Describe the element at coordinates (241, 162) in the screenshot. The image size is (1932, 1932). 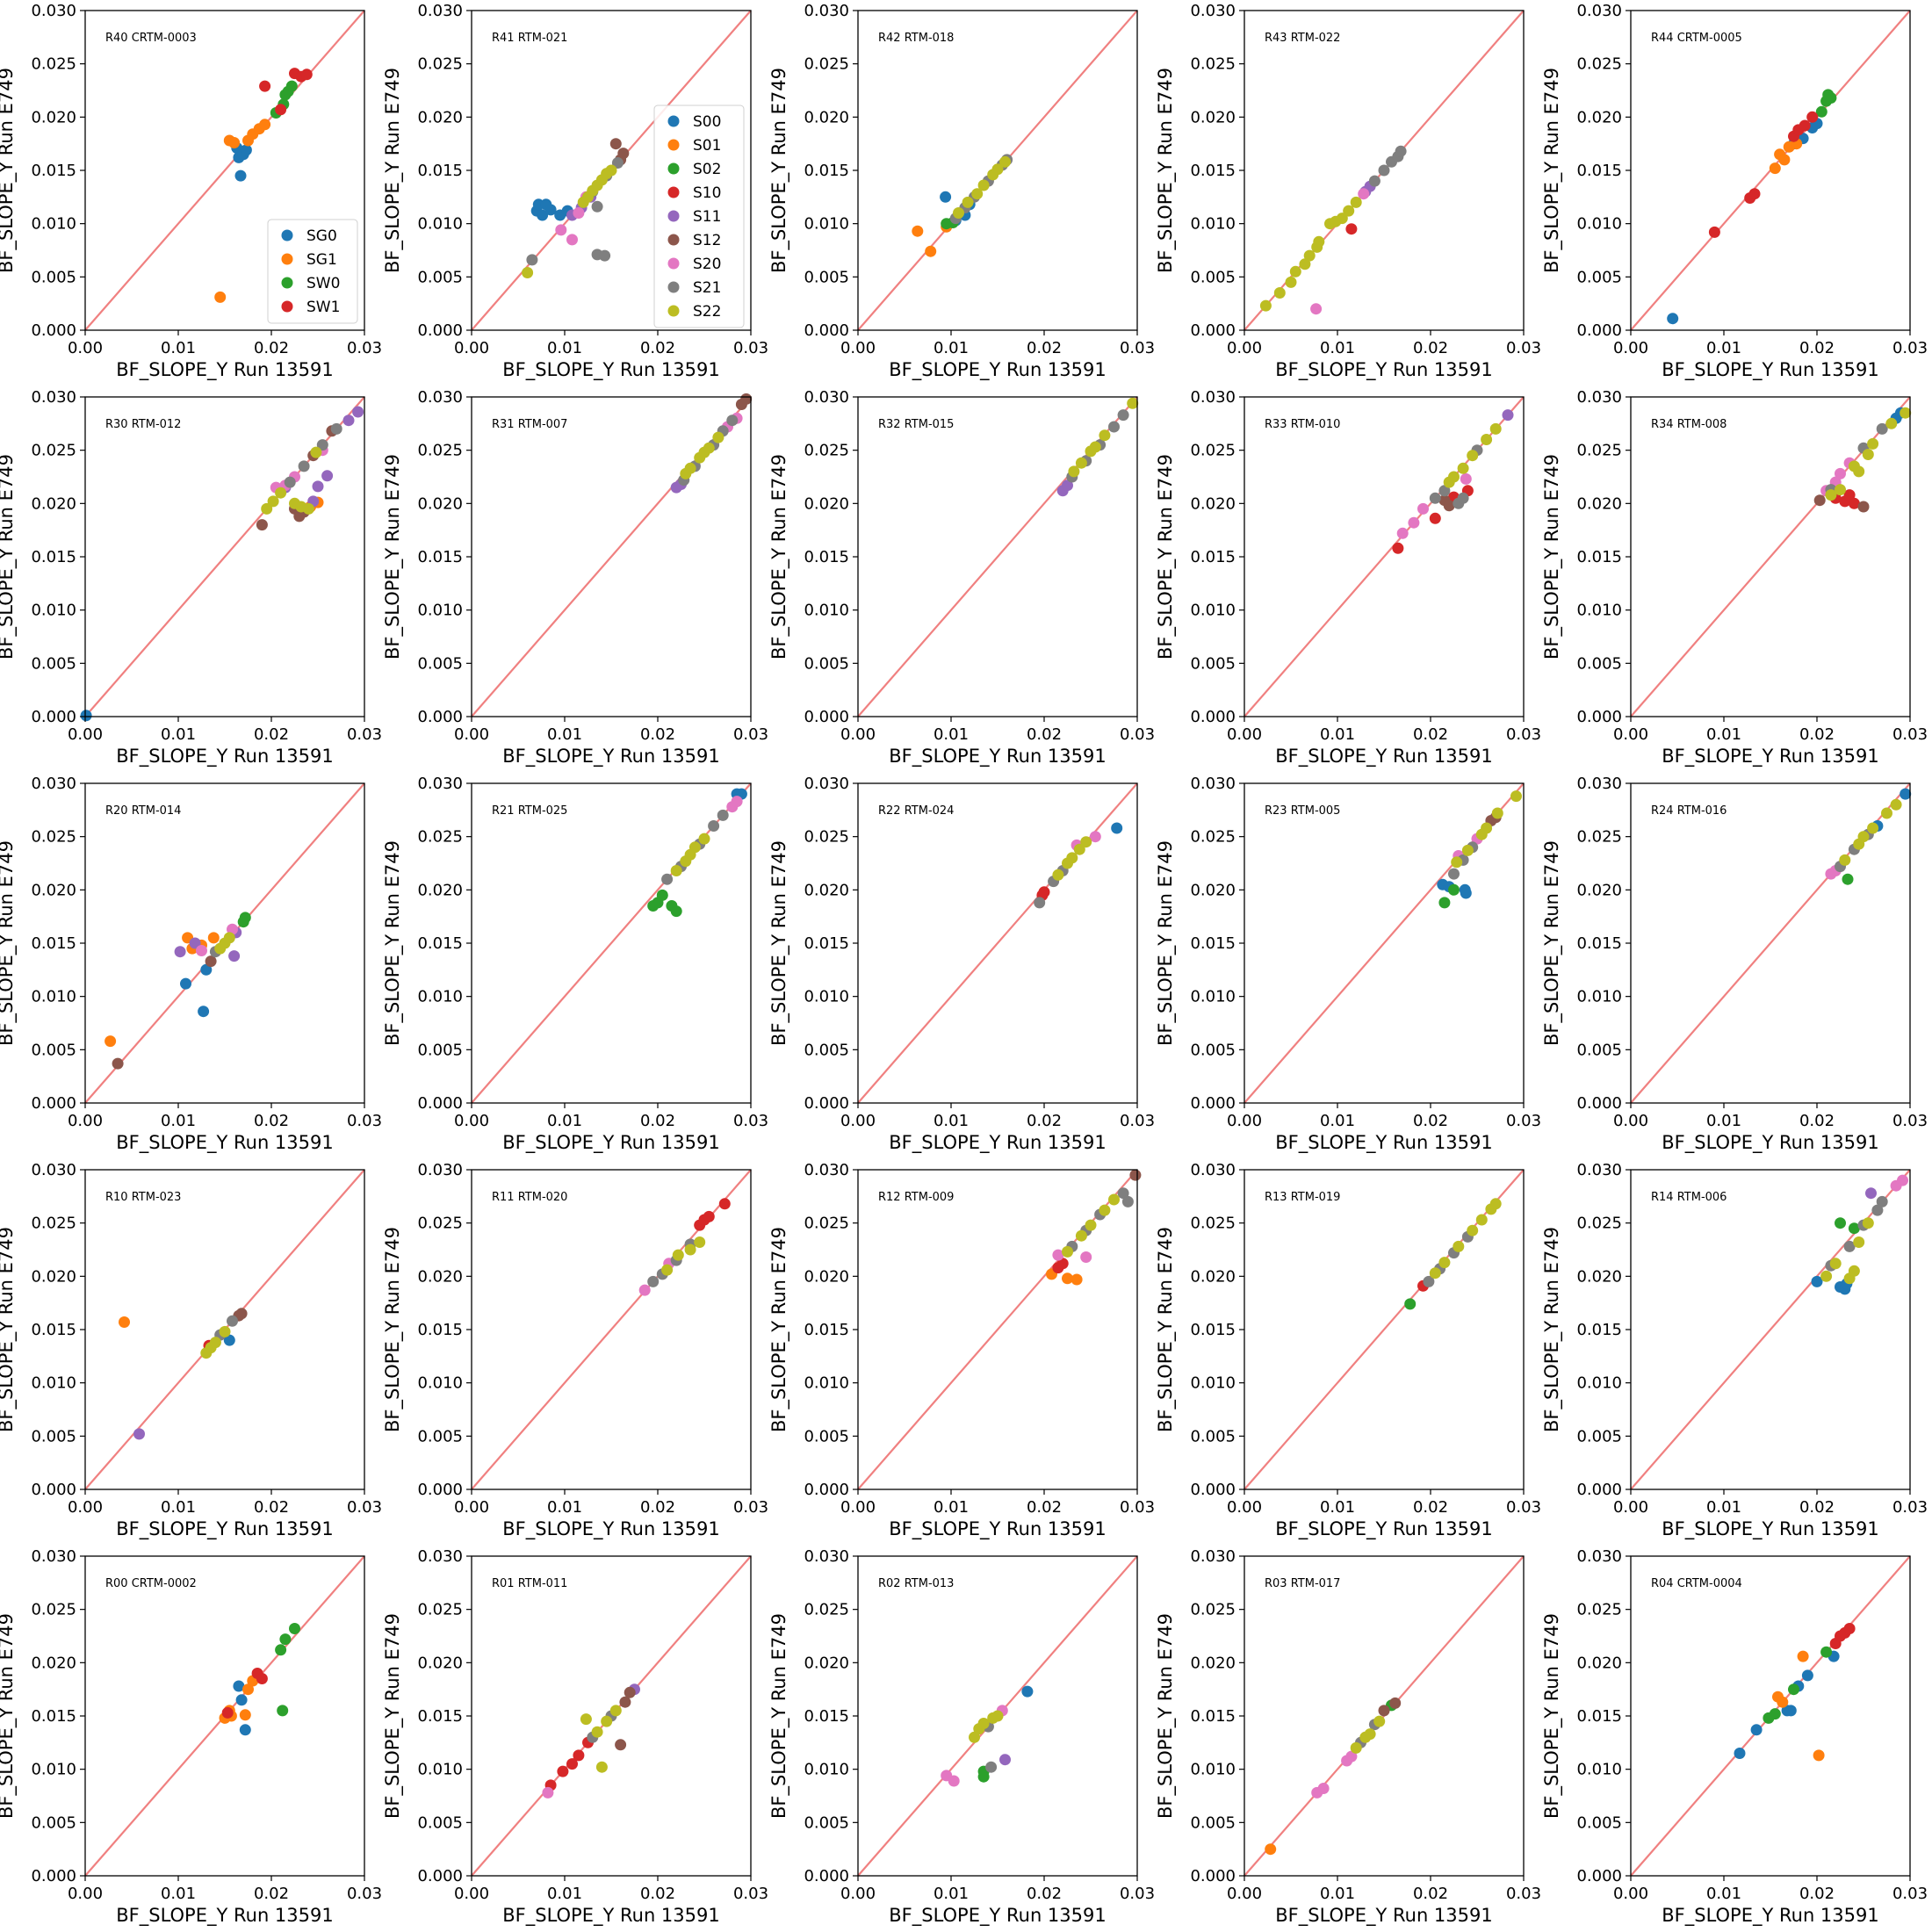
I see `series-sg0` at that location.